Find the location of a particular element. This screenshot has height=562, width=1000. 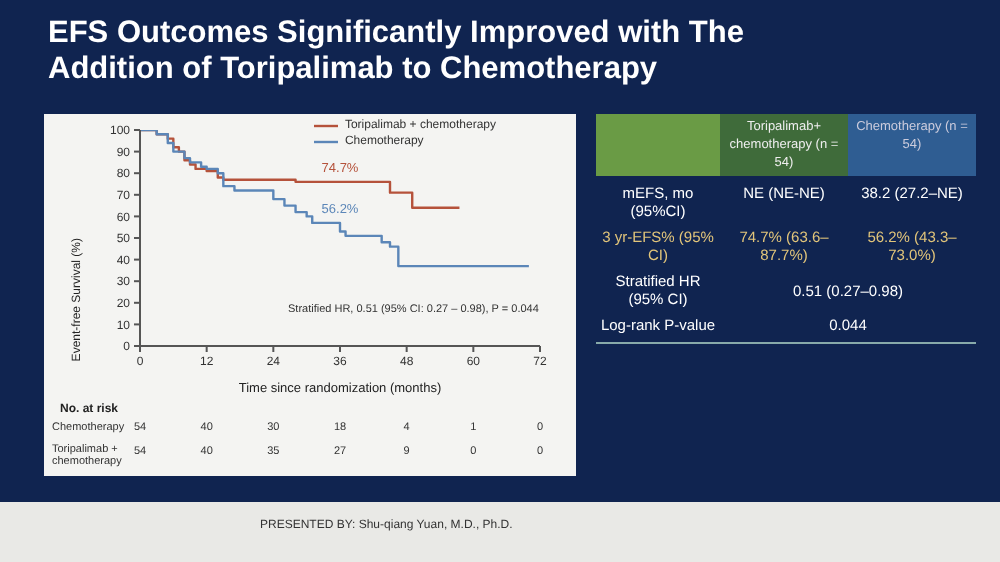

chart-title: EFS Outcomes Significantly Improved with The Addition of Toripalimab to Chemotherapy is located at coordinates (397, 52).